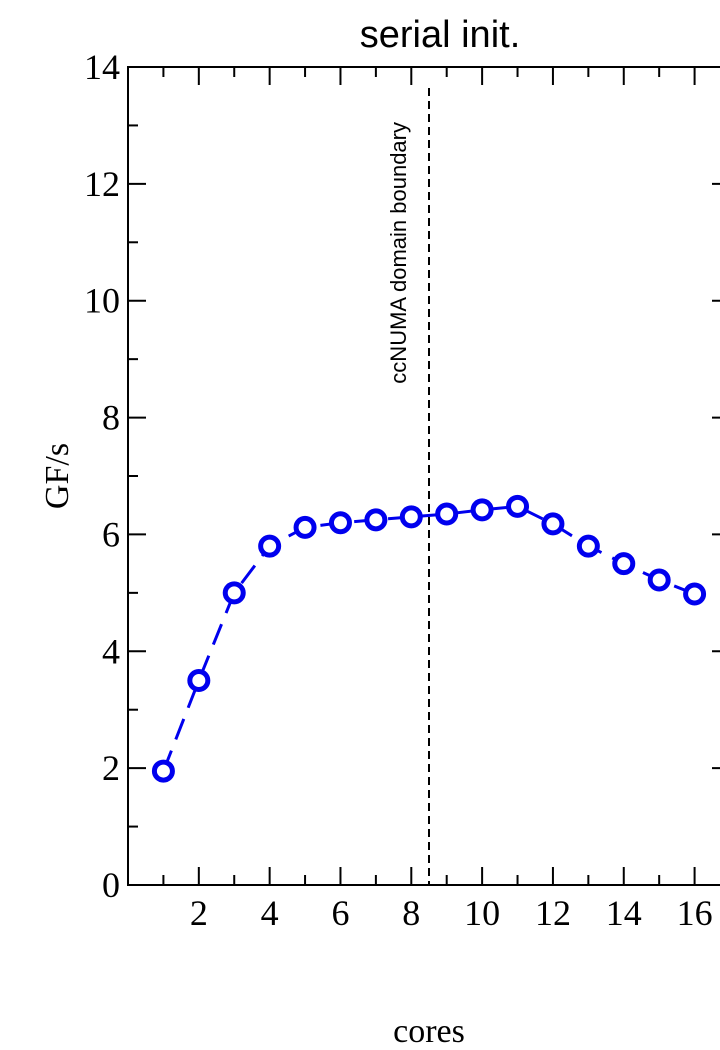 The height and width of the screenshot is (1050, 720). What do you see at coordinates (624, 913) in the screenshot?
I see `x-tick-label: 14` at bounding box center [624, 913].